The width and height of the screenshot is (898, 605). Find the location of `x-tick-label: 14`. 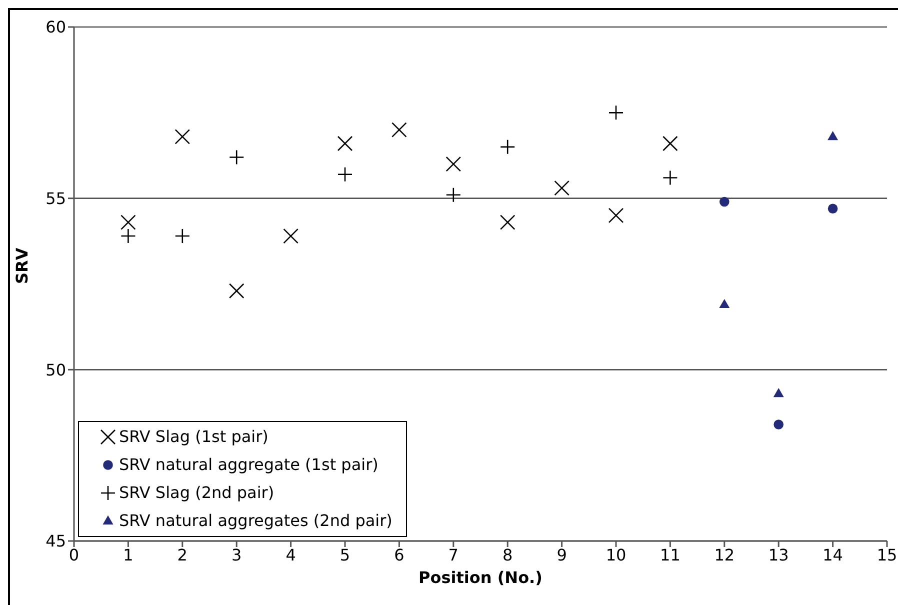

x-tick-label: 14 is located at coordinates (832, 554).